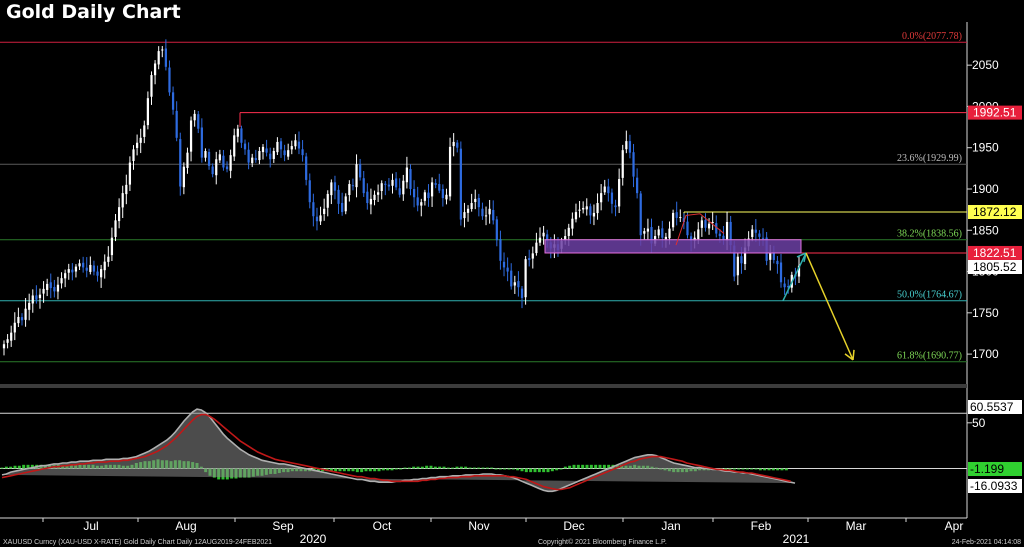  I want to click on price-tick-label: 1750, so click(985, 313).